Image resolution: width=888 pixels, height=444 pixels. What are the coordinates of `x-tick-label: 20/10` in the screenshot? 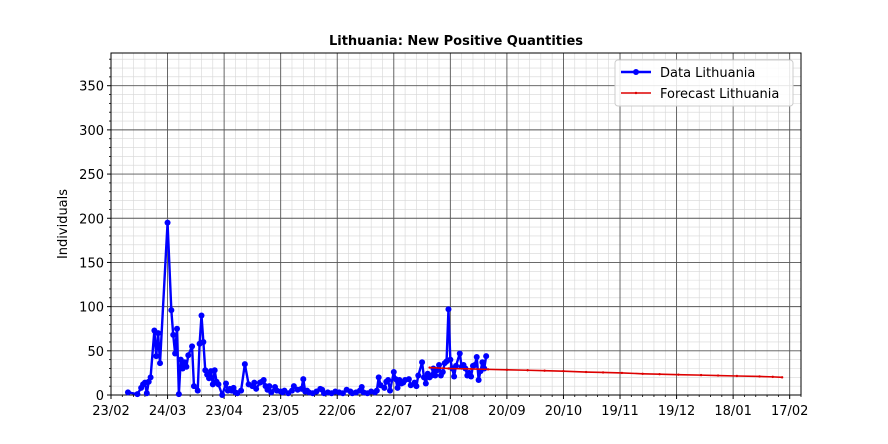 It's located at (563, 411).